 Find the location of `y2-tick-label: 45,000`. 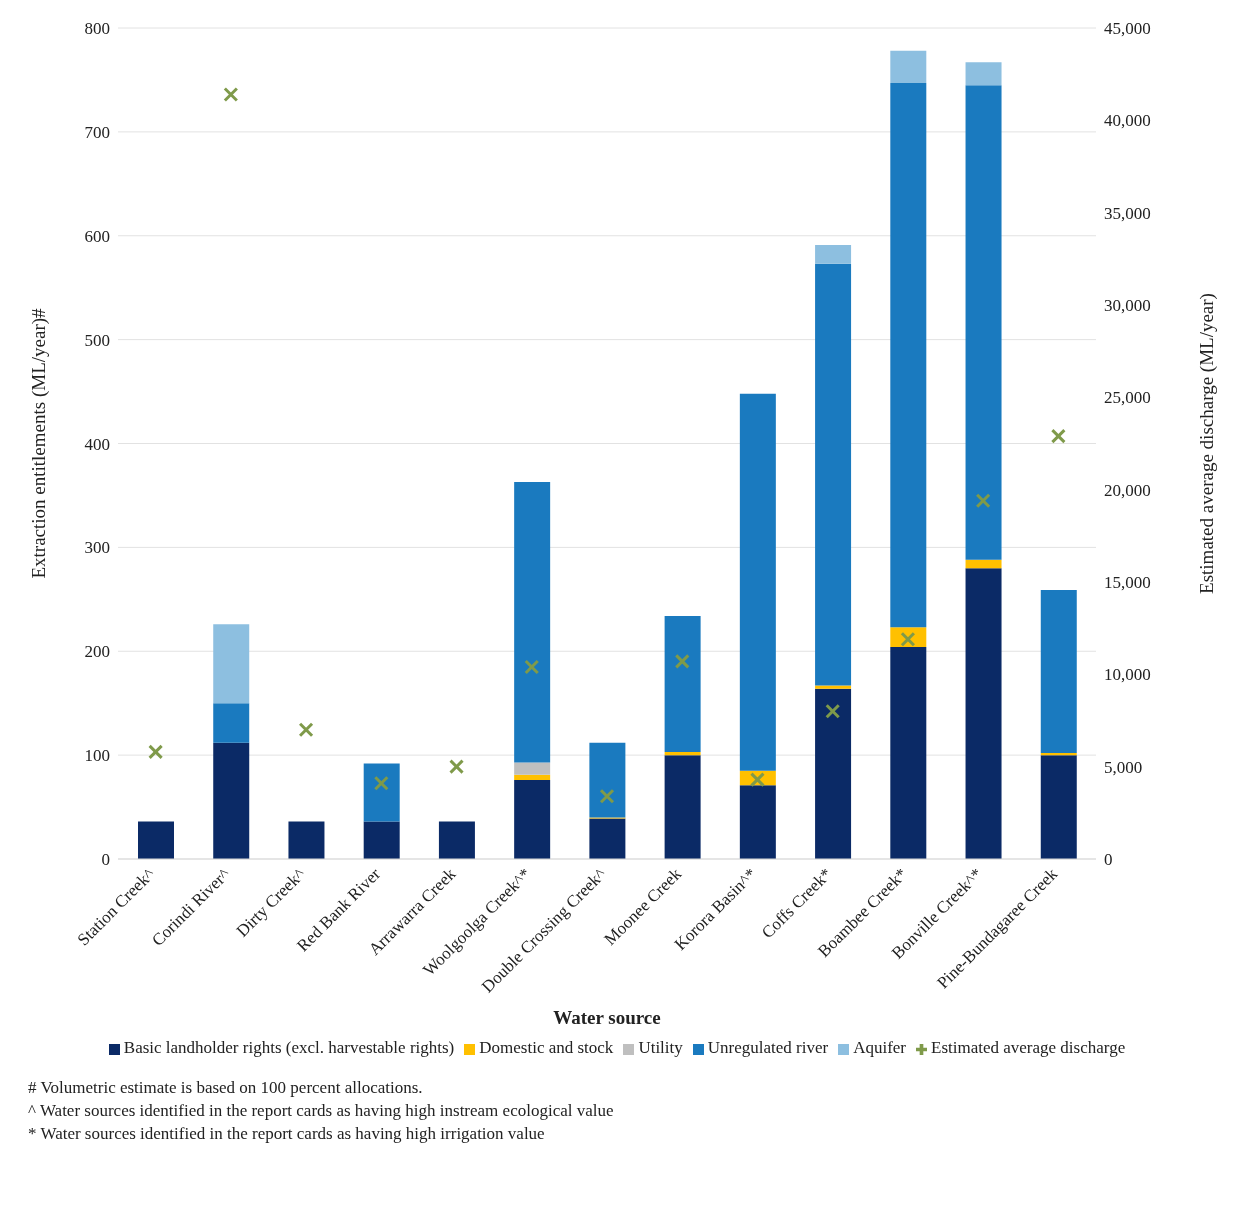

y2-tick-label: 45,000 is located at coordinates (1127, 29).